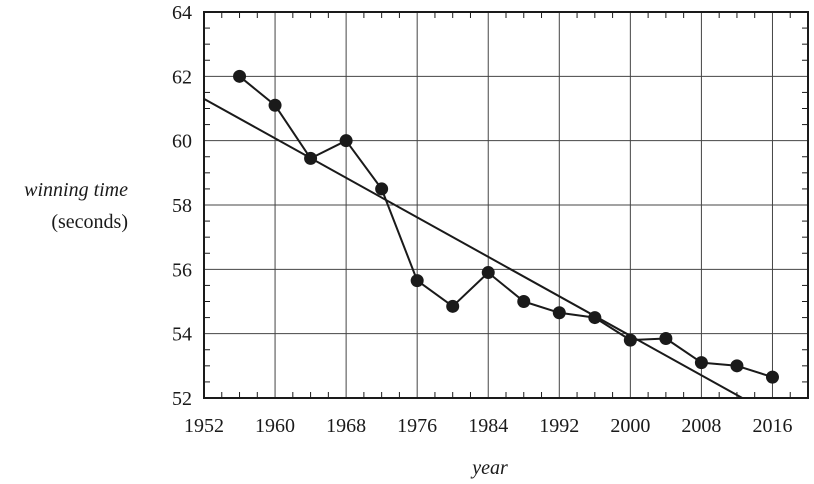  What do you see at coordinates (76, 190) in the screenshot?
I see `y-axis-title-line1: winning time` at bounding box center [76, 190].